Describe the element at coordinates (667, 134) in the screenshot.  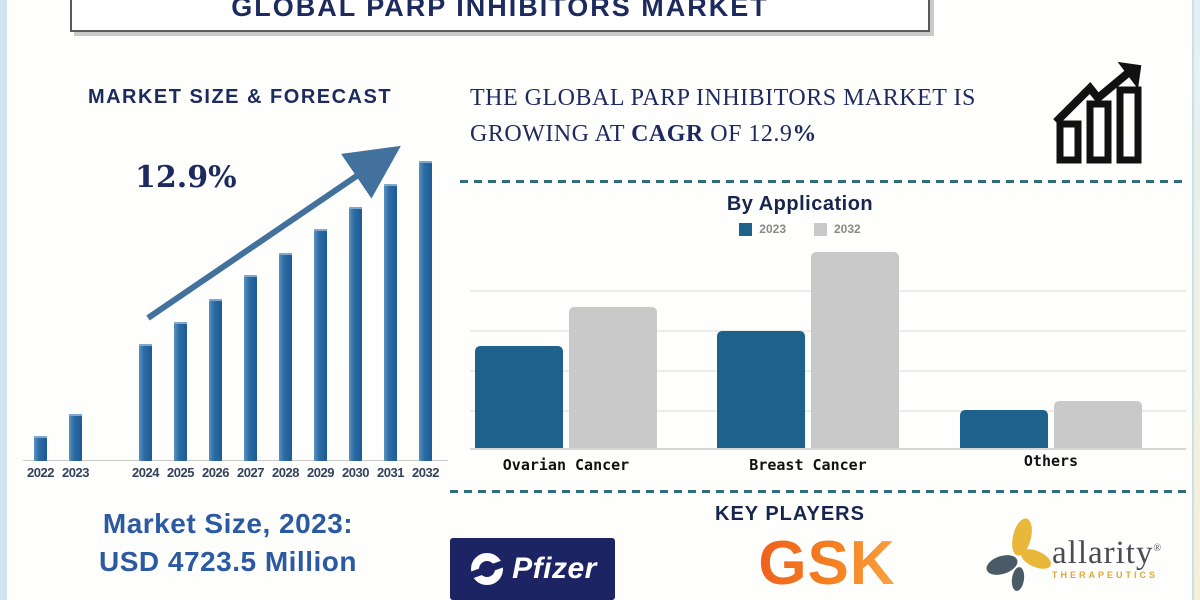
I see `headline-cagr-word: CAGR` at that location.